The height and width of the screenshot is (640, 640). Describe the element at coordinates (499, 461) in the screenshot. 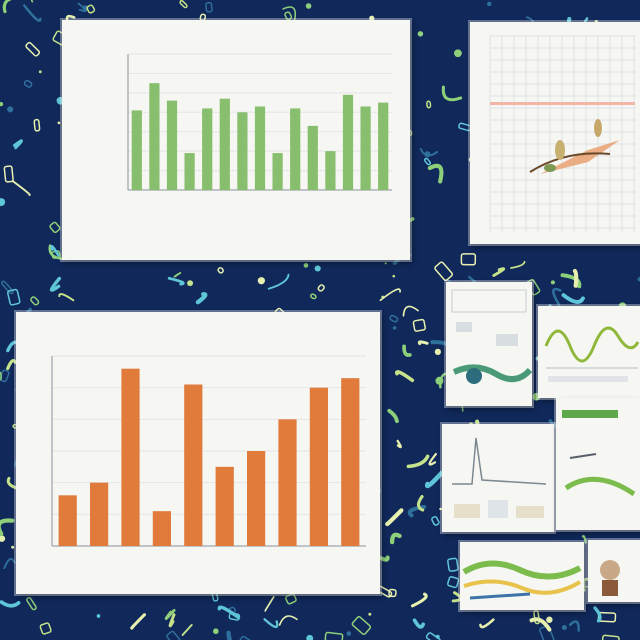

I see `thumb-spike` at that location.